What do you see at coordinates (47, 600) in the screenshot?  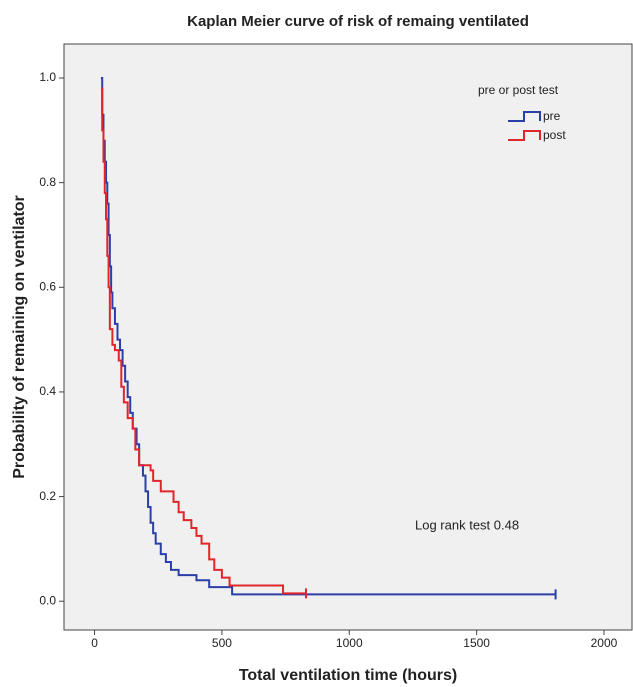 I see `y-tick-label: 0.0` at bounding box center [47, 600].